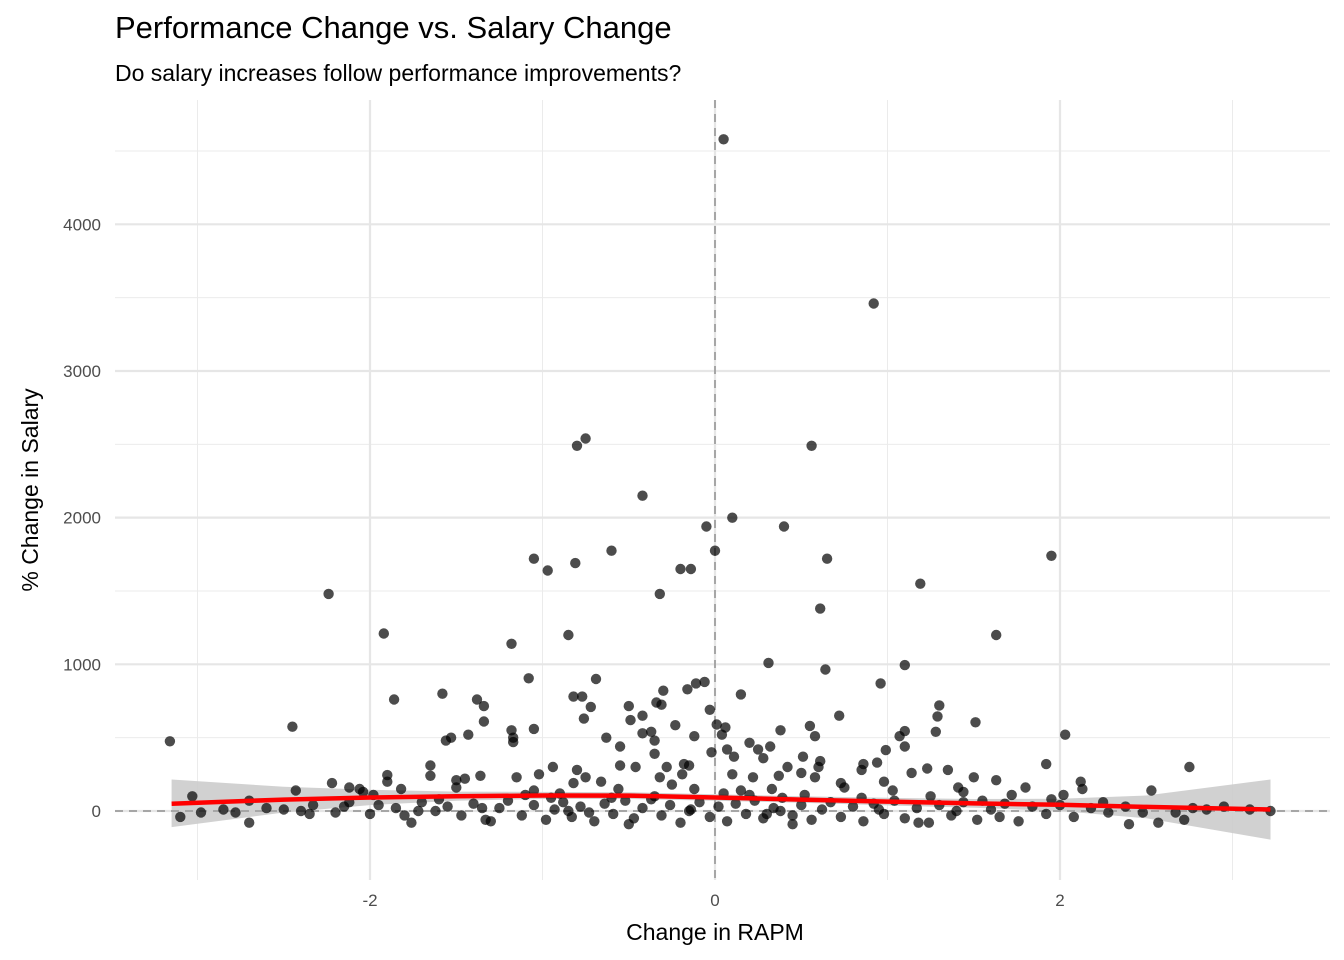 The height and width of the screenshot is (960, 1344). Describe the element at coordinates (1059, 900) in the screenshot. I see `x-tick-label: 2` at that location.